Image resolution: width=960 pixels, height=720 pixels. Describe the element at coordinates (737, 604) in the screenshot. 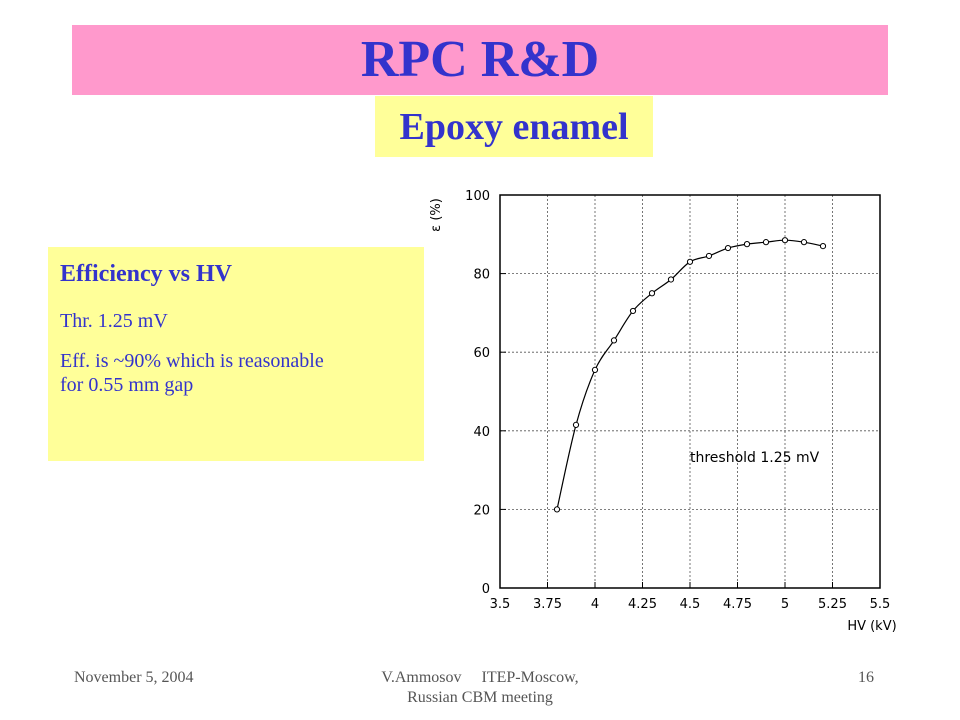

I see `x-tick-label: 4.75` at that location.